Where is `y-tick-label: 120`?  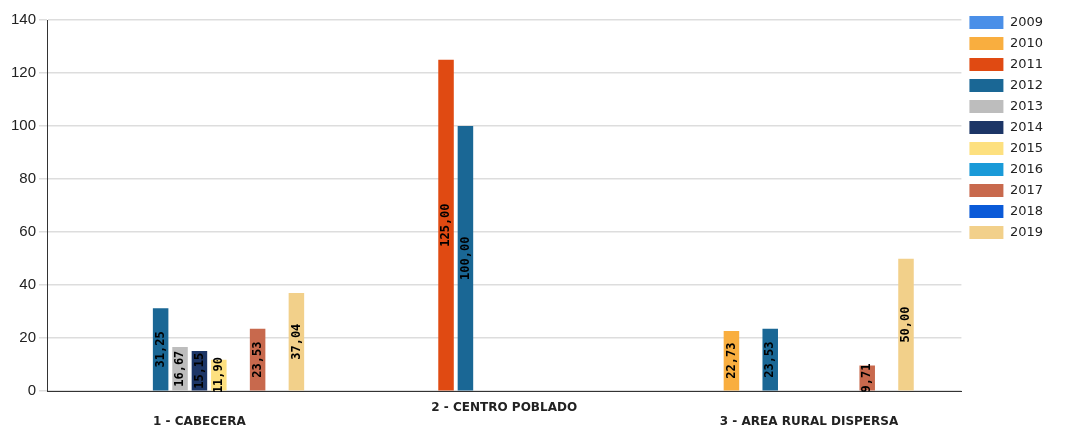
y-tick-label: 120 is located at coordinates (24, 72).